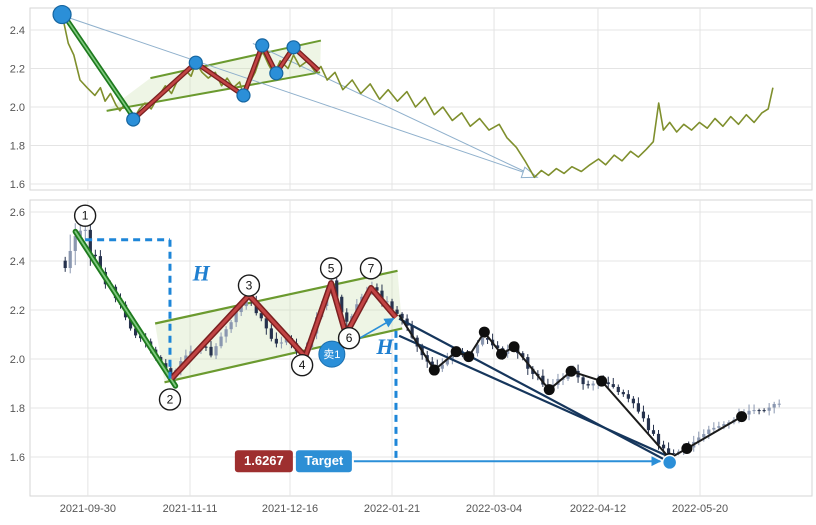 This screenshot has height=525, width=816. What do you see at coordinates (190, 509) in the screenshot?
I see `x-axis-date-label: 2021-11-11` at bounding box center [190, 509].